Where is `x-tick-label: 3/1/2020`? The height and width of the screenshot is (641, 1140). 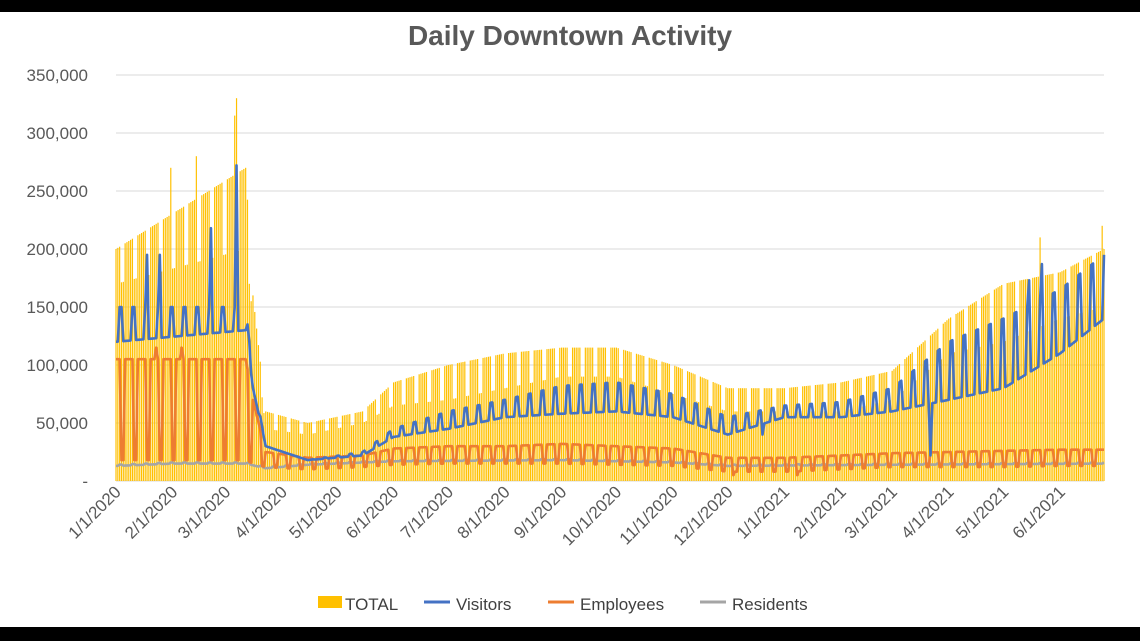
x-tick-label: 3/1/2020 is located at coordinates (204, 512).